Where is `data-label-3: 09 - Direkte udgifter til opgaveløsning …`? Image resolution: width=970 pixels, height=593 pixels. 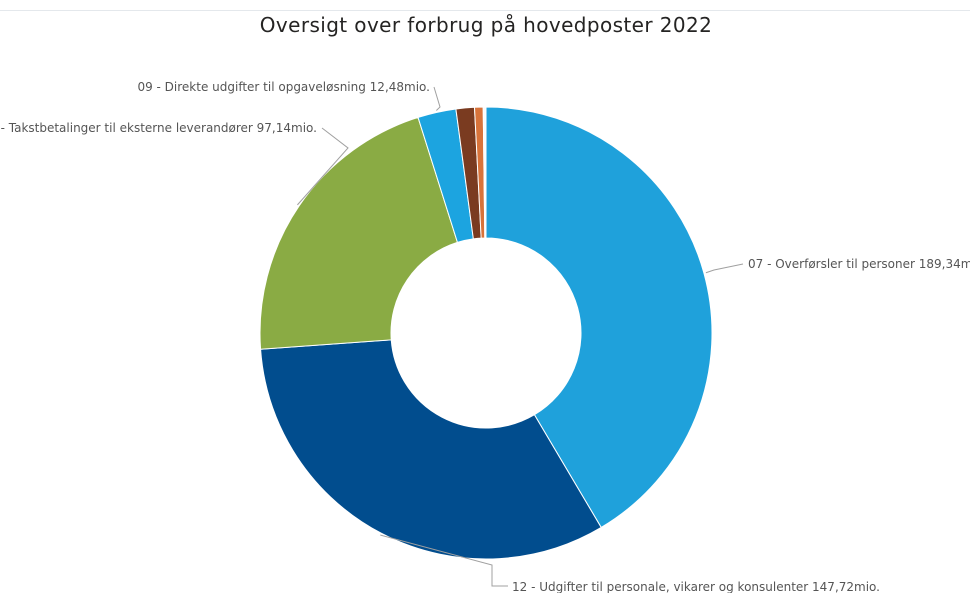
data-label-3: 09 - Direkte udgifter til opgaveløsning … is located at coordinates (283, 87).